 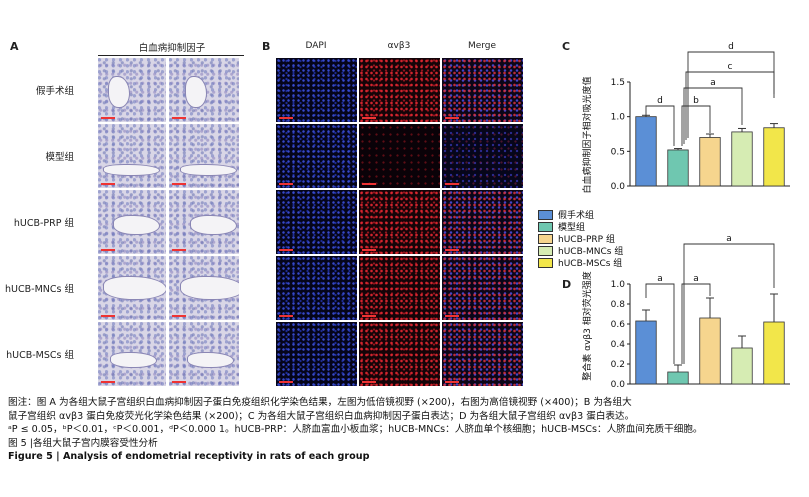 I want to click on y-tick-label: 0.4, so click(x=618, y=345).